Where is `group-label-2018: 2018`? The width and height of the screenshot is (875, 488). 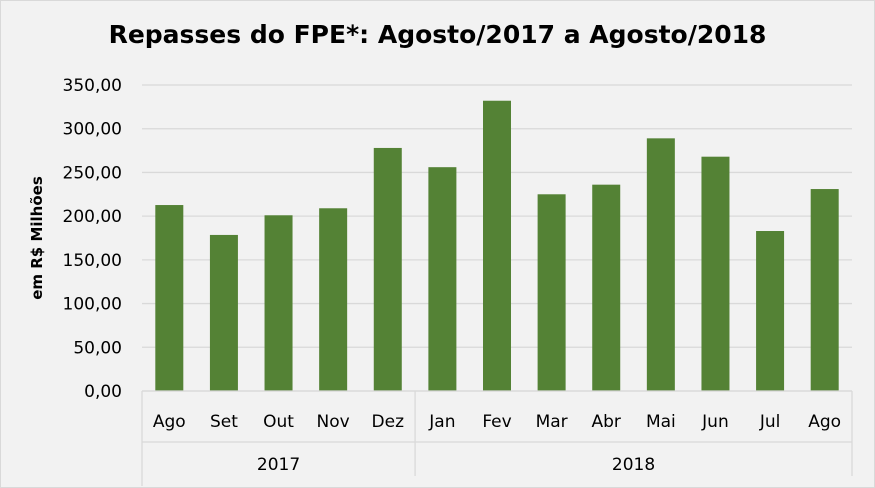
group-label-2018: 2018 is located at coordinates (633, 465).